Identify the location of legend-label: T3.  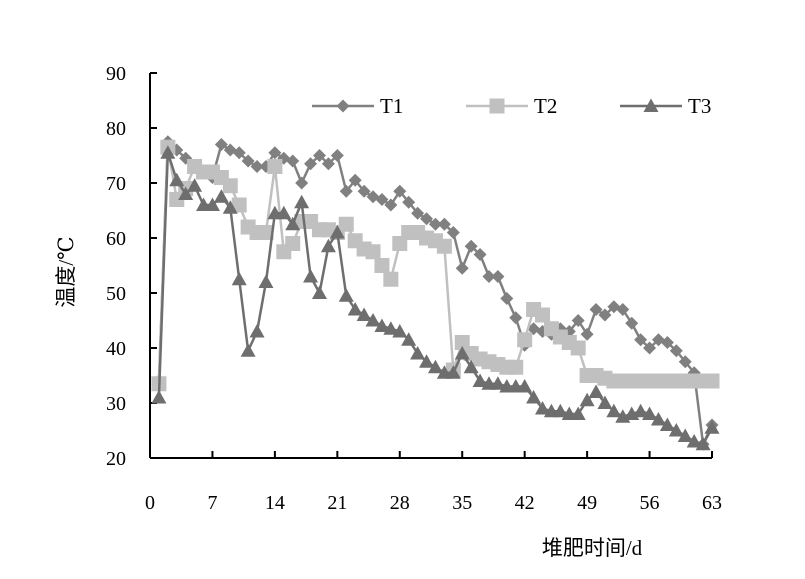
(699, 106).